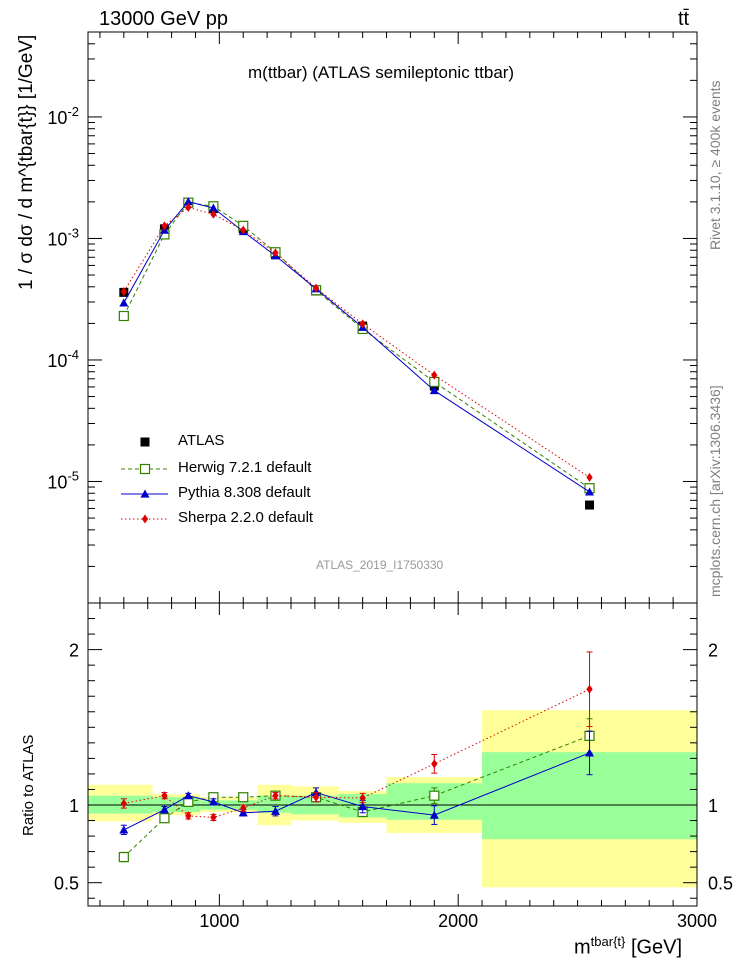 This screenshot has width=746, height=972. I want to click on x-axis-title-main: m, so click(582, 947).